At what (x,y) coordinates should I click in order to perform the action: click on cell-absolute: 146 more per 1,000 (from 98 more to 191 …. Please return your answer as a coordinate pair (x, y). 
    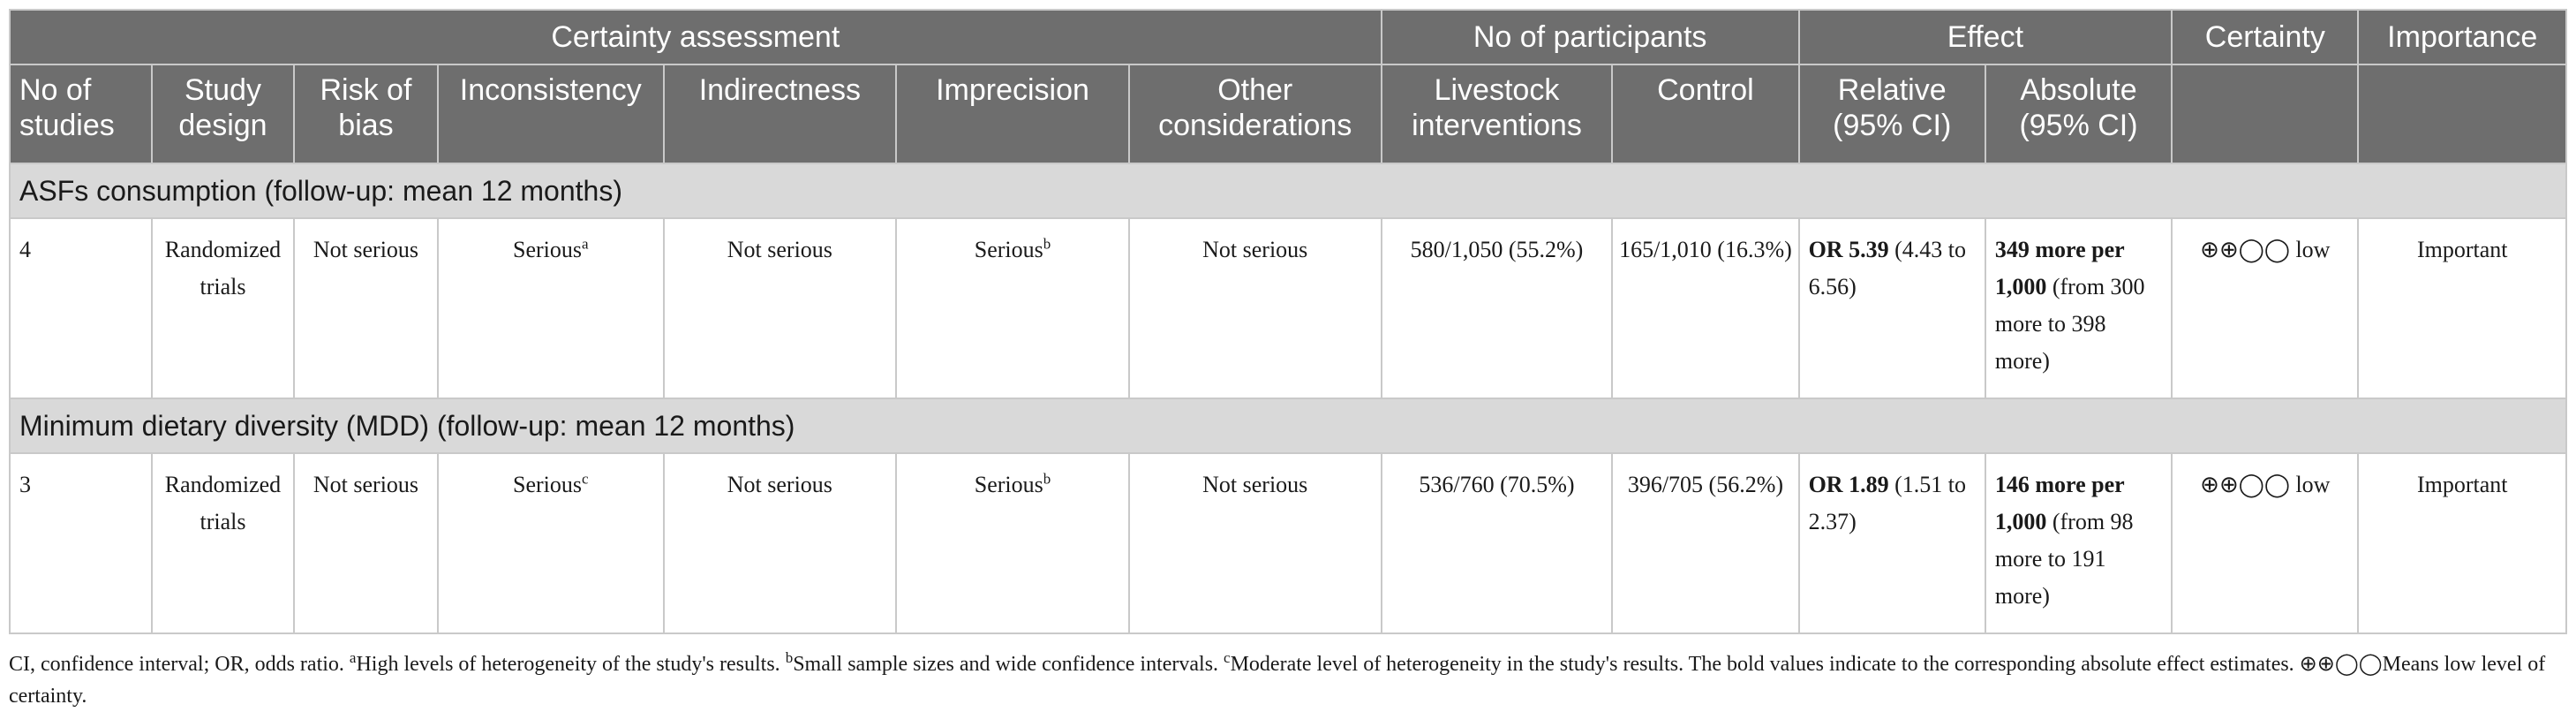
    Looking at the image, I should click on (2079, 543).